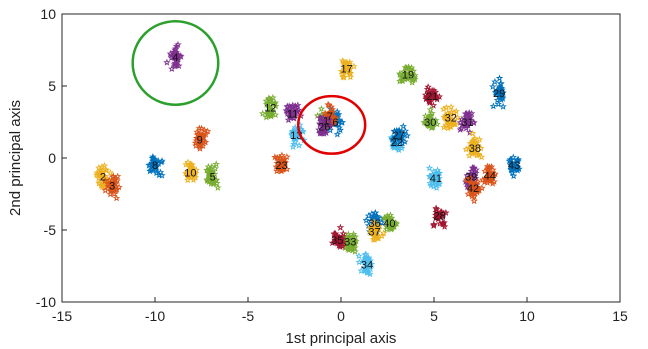  I want to click on cluster-11-points, so click(293, 112).